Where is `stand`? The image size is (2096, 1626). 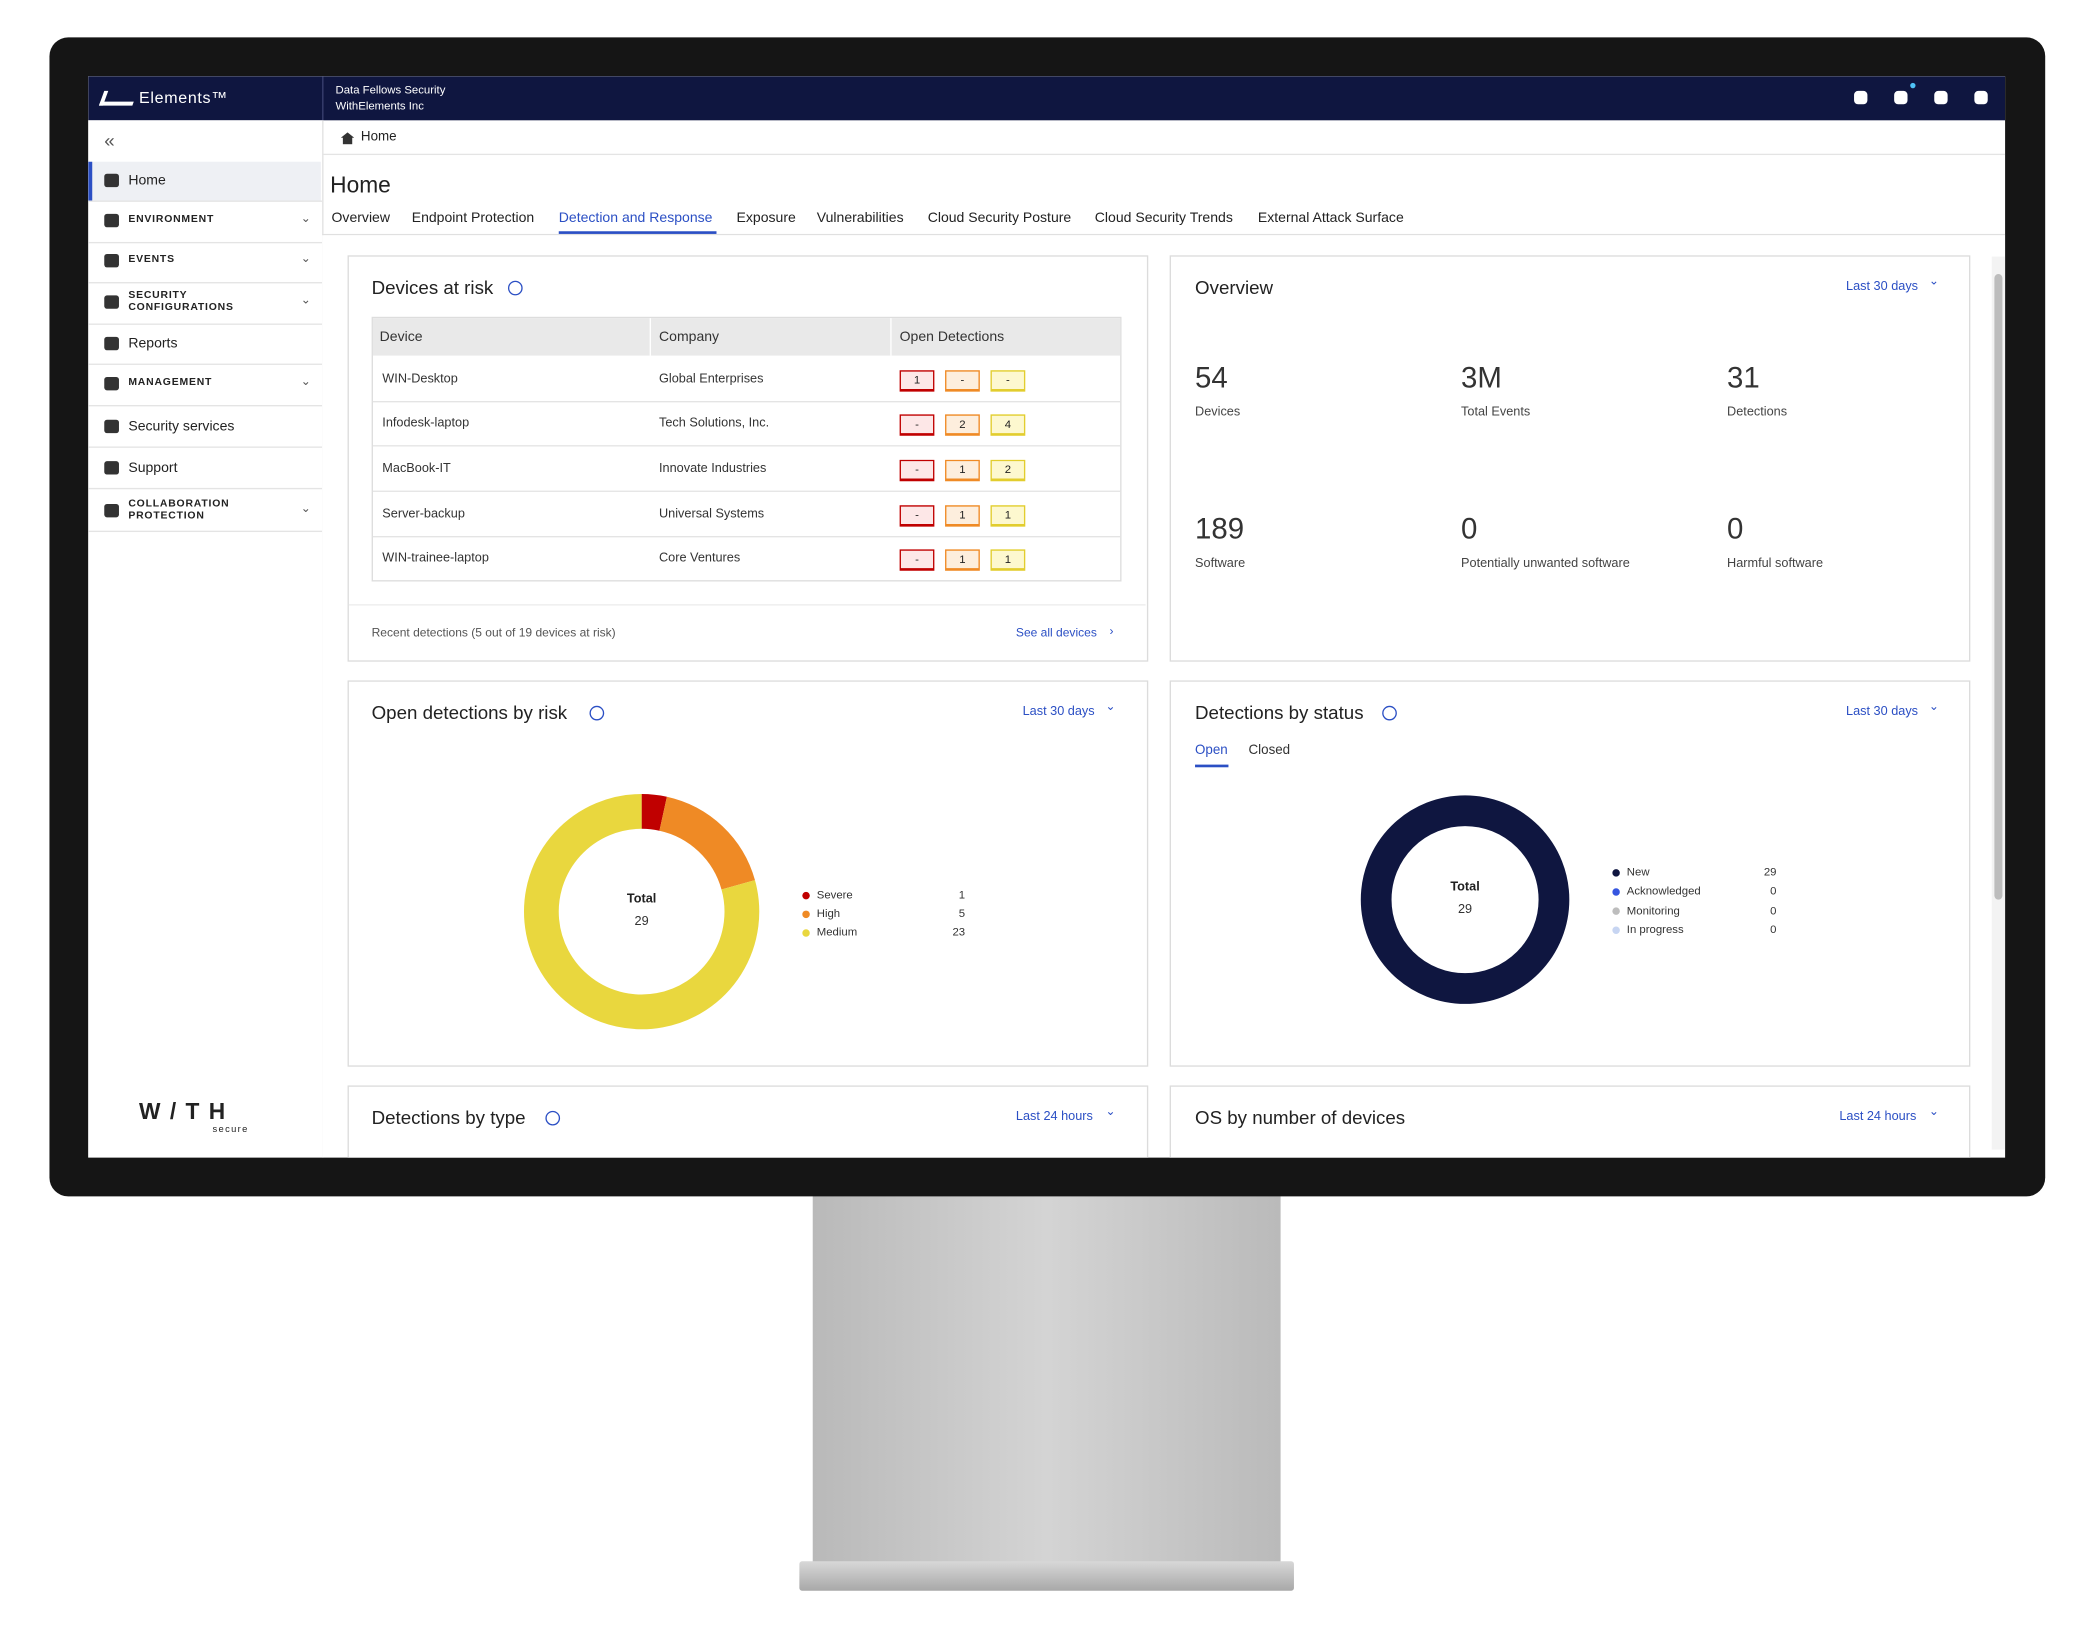 stand is located at coordinates (1046, 1378).